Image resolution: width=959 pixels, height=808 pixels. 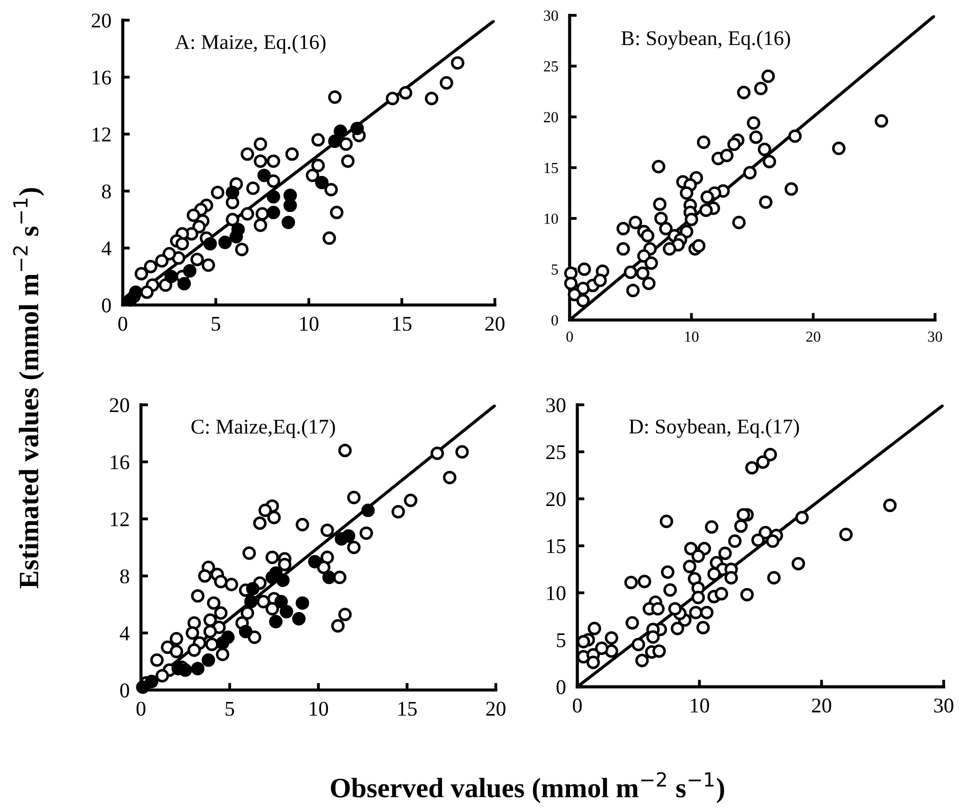 I want to click on x-tick-label: 30, so click(x=944, y=705).